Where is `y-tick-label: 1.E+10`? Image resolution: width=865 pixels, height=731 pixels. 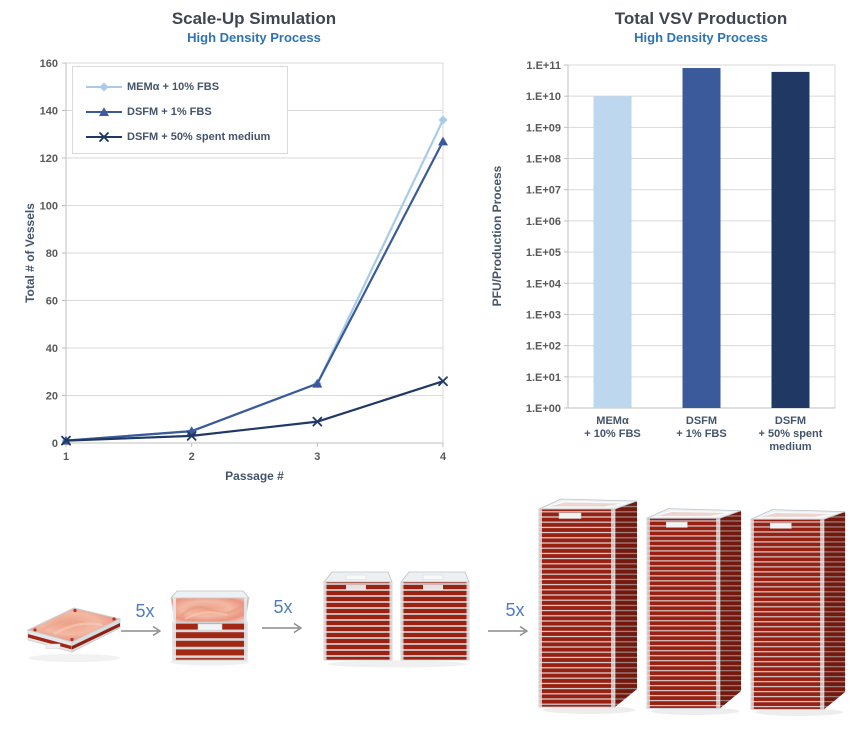
y-tick-label: 1.E+10 is located at coordinates (543, 97).